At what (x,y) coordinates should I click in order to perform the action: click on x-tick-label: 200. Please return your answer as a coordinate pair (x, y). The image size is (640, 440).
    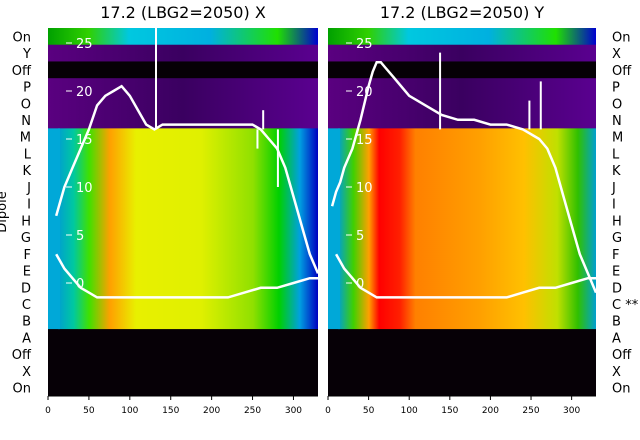
    Looking at the image, I should click on (490, 411).